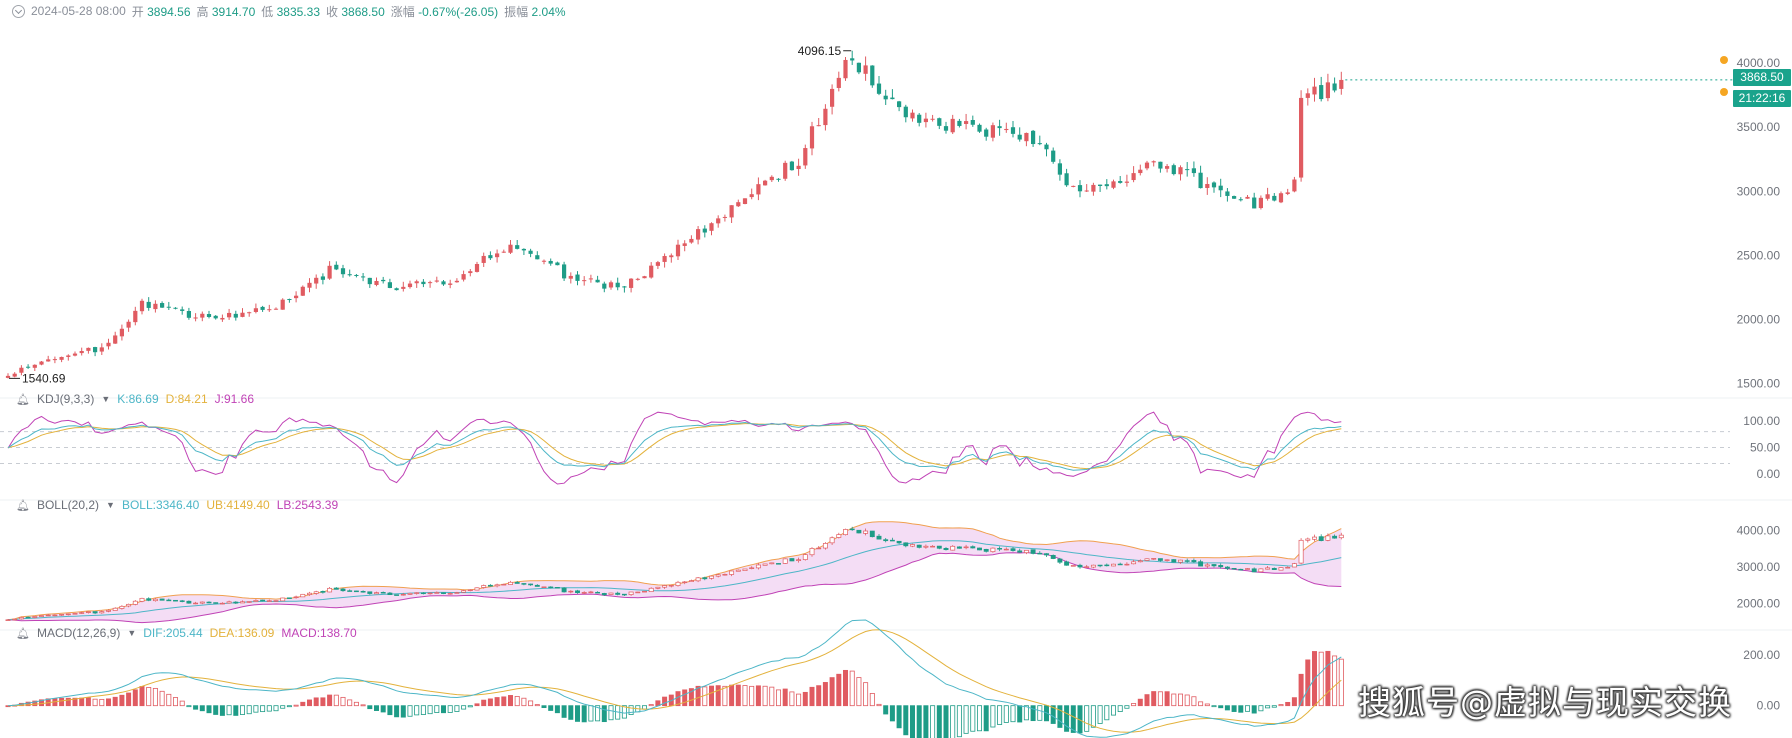  I want to click on kdj-legend: 🔔︎ KDJ(9,3,3) ▼ K:86.69 D:84.21 J:91.66, so click(135, 399).